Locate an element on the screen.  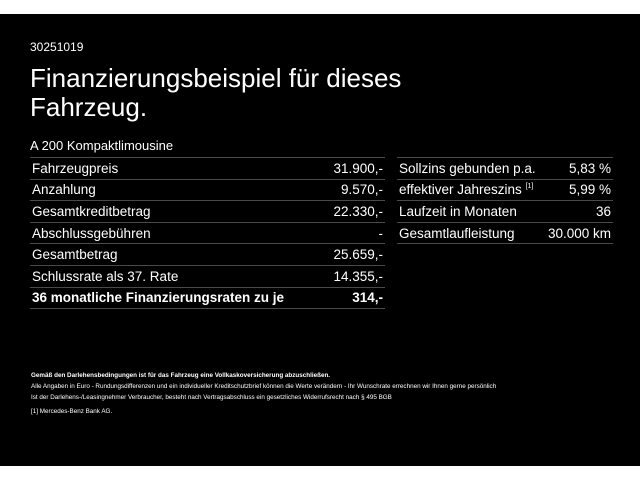
table-row: Gesamtkreditbetrag 22.330,- is located at coordinates (207, 211).